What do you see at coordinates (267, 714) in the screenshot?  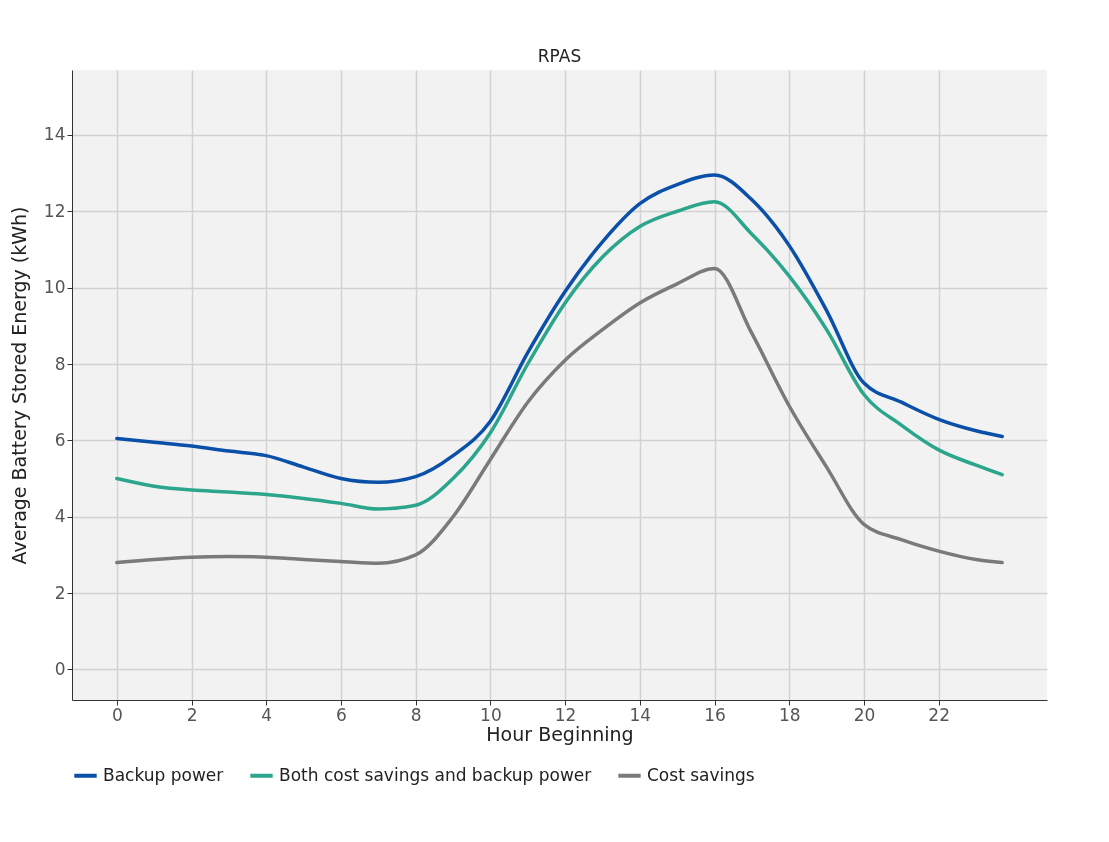 I see `x-tick-label: 4` at bounding box center [267, 714].